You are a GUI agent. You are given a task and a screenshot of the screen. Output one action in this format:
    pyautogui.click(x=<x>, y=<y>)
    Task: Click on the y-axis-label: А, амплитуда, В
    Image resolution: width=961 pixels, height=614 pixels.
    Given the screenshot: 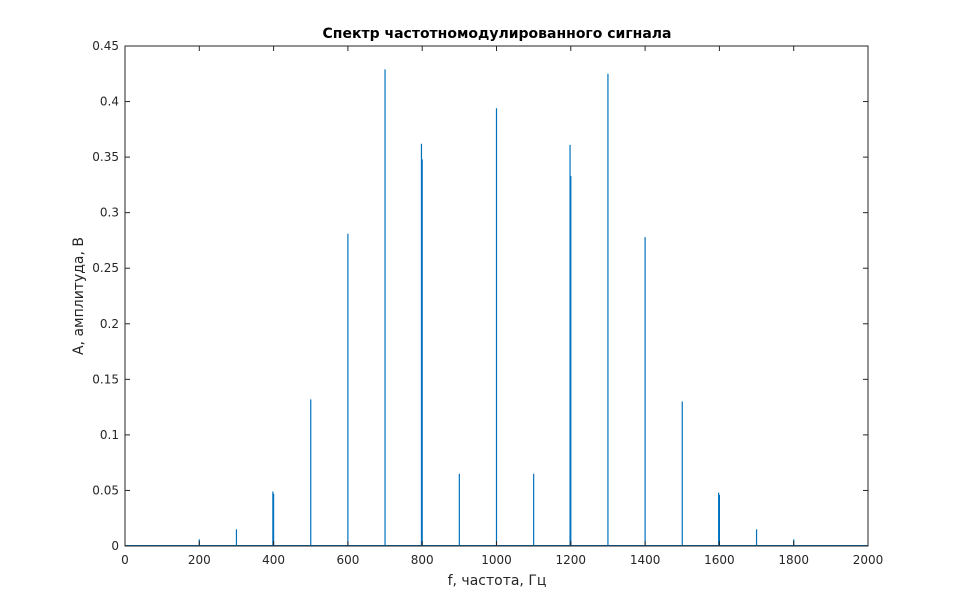 What is the action you would take?
    pyautogui.click(x=79, y=296)
    